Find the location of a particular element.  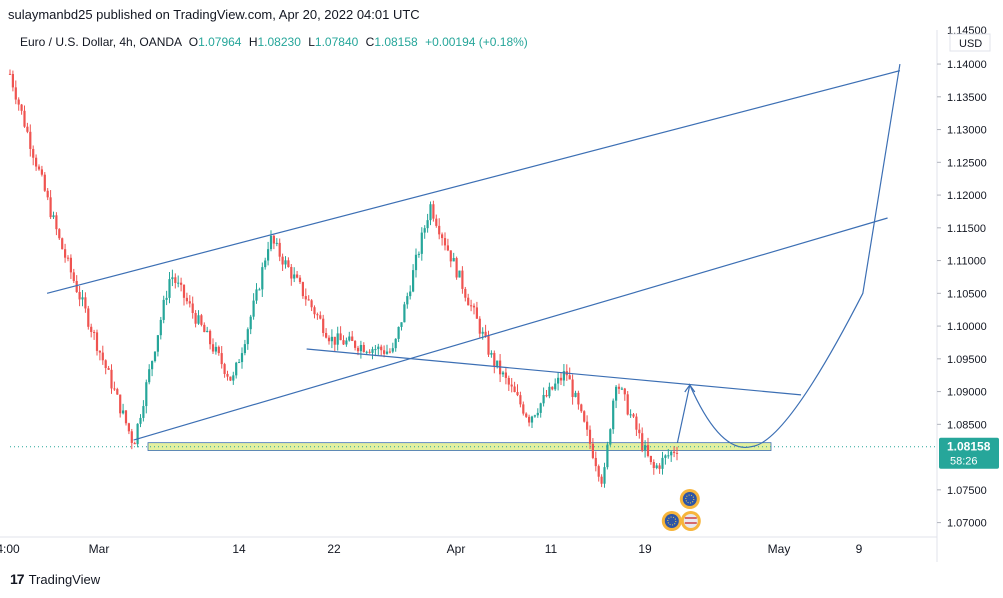

footer-brand: 17 TradingView is located at coordinates (55, 579).